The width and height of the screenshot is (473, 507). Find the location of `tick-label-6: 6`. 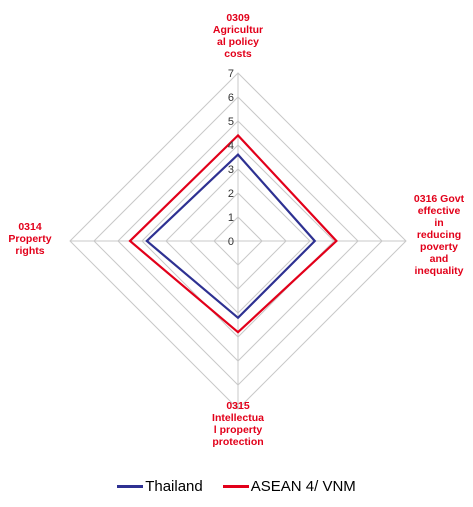

tick-label-6: 6 is located at coordinates (231, 98).